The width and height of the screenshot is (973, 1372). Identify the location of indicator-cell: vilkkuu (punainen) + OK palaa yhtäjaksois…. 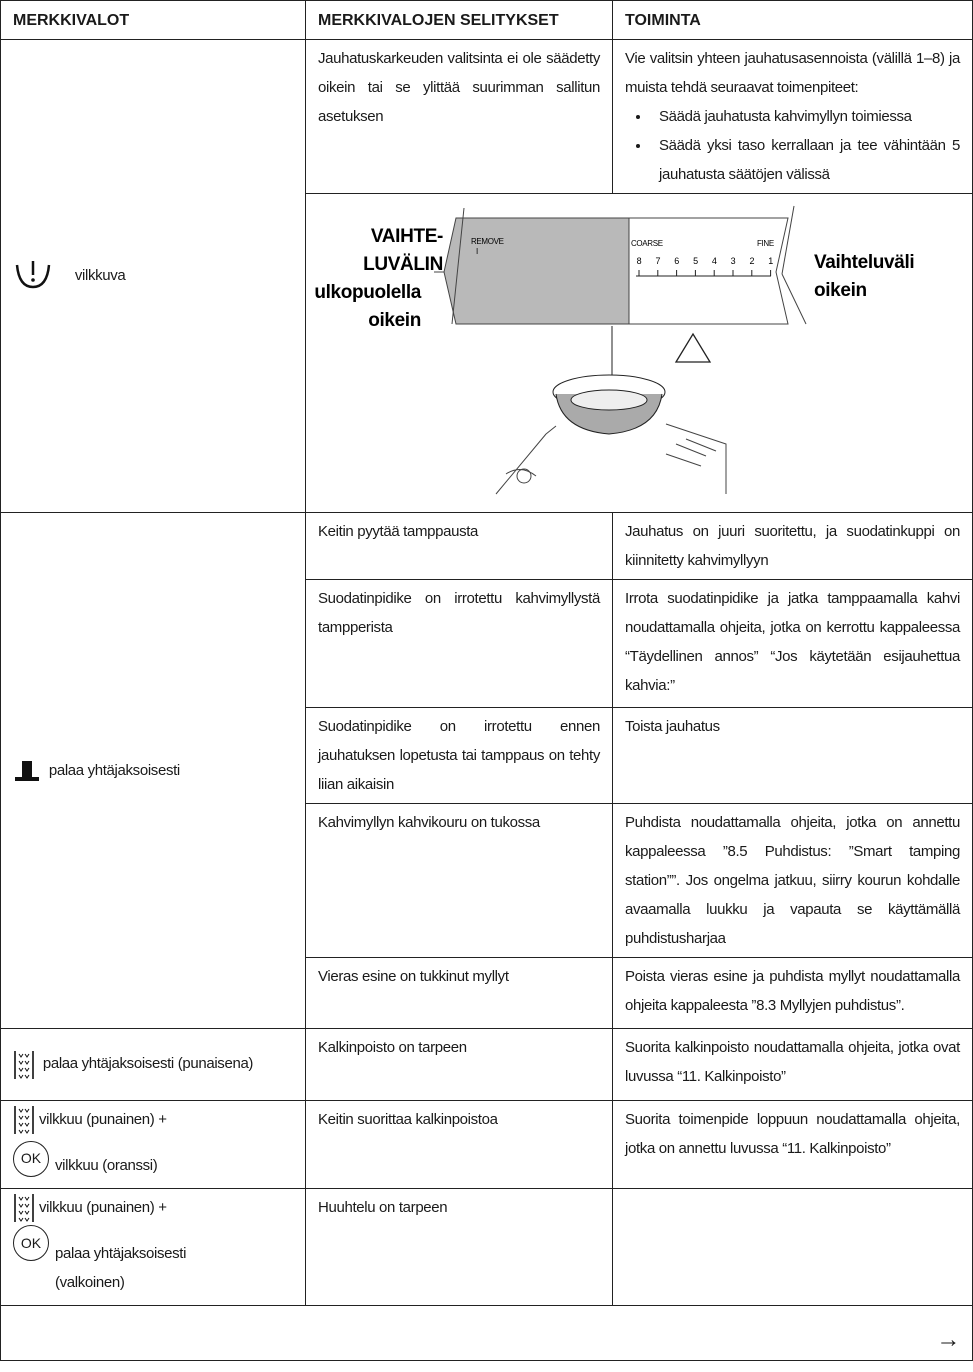
(153, 1247).